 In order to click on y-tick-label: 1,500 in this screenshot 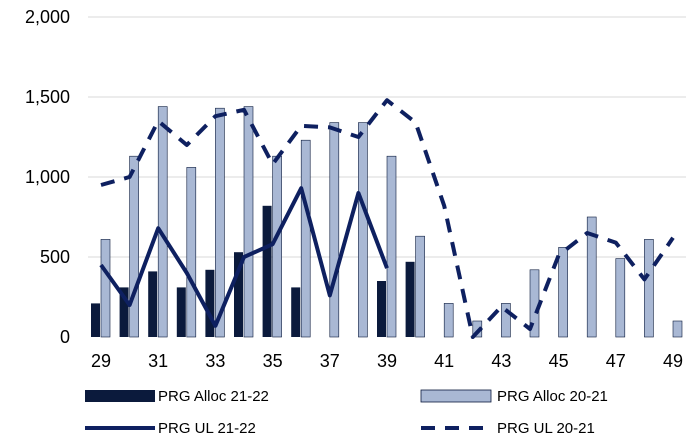, I will do `click(47, 97)`.